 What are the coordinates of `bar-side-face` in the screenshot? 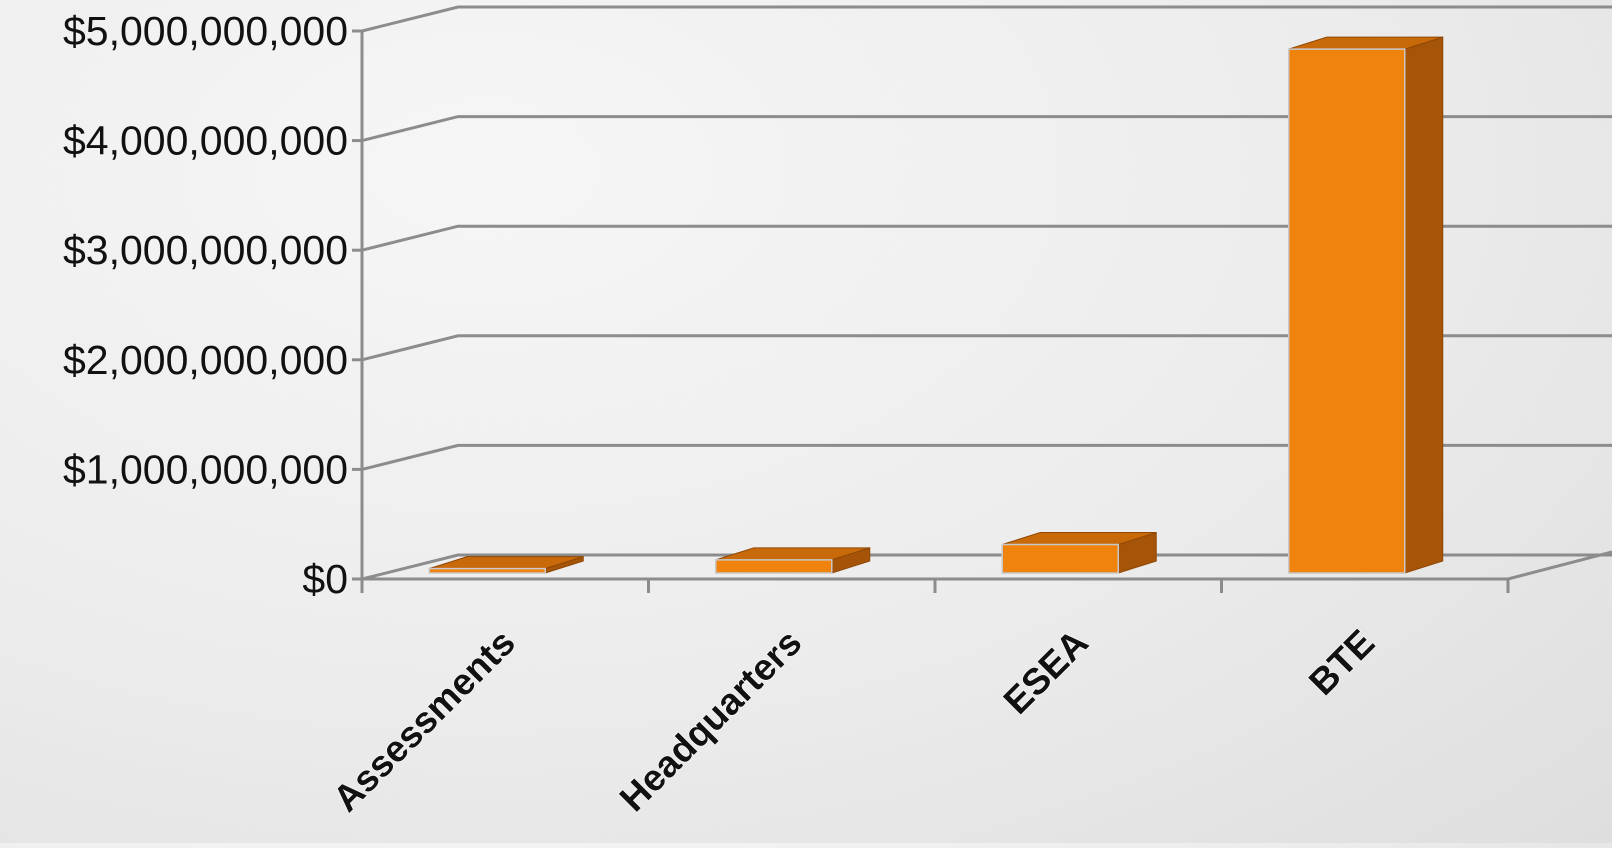 It's located at (1424, 305).